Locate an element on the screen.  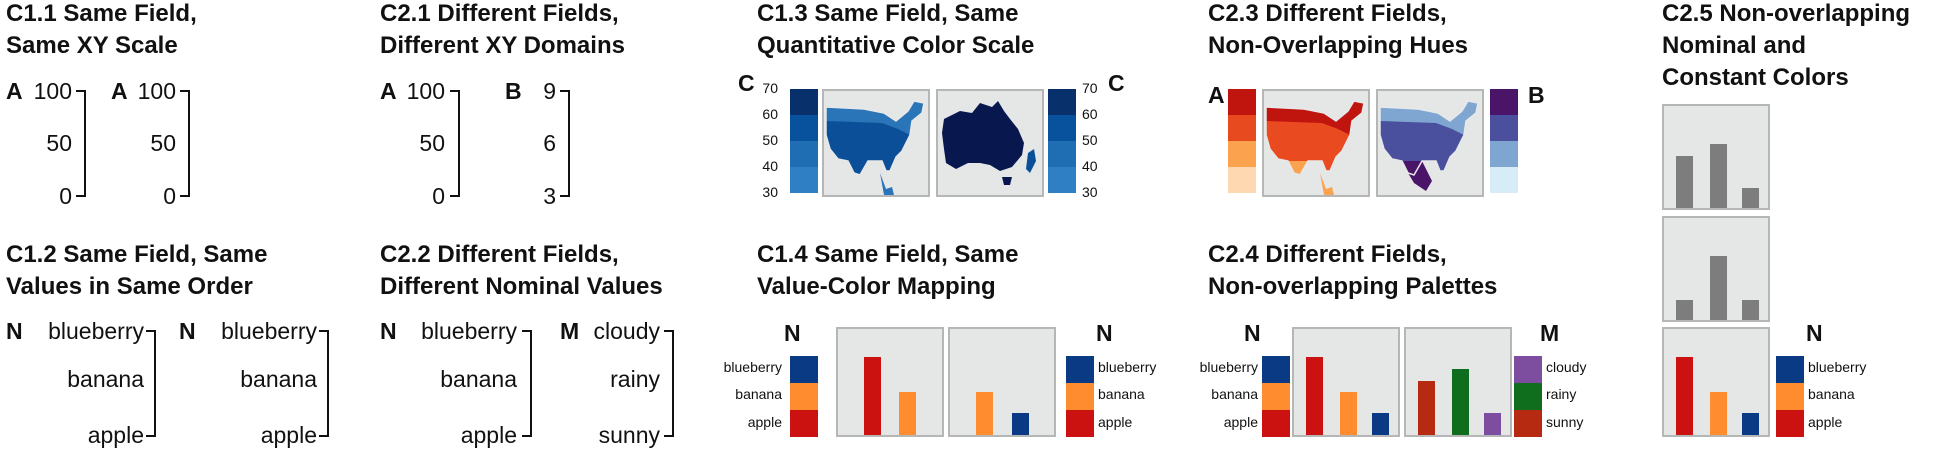
tick-label: 6 is located at coordinates (549, 143).